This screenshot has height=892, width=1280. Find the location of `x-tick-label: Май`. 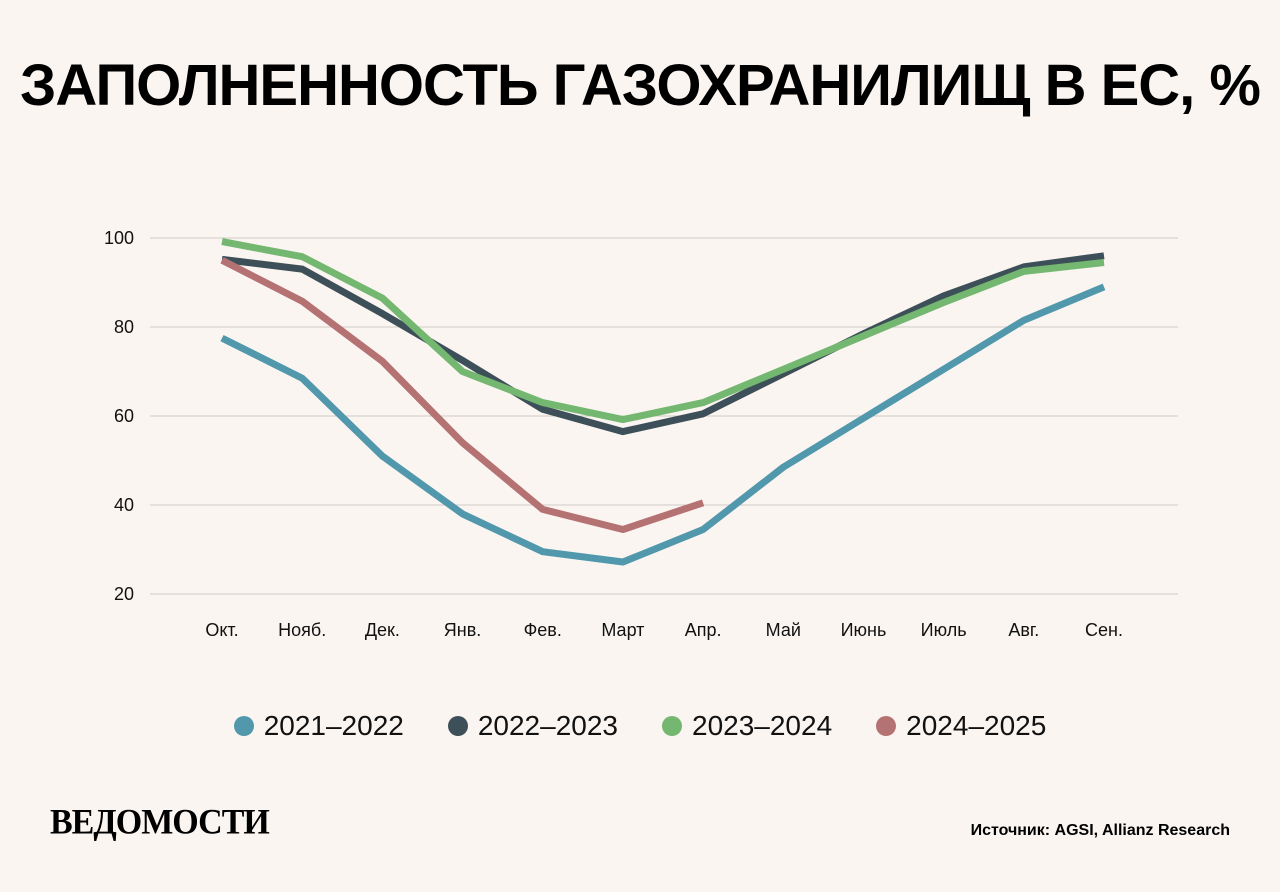

x-tick-label: Май is located at coordinates (783, 630).